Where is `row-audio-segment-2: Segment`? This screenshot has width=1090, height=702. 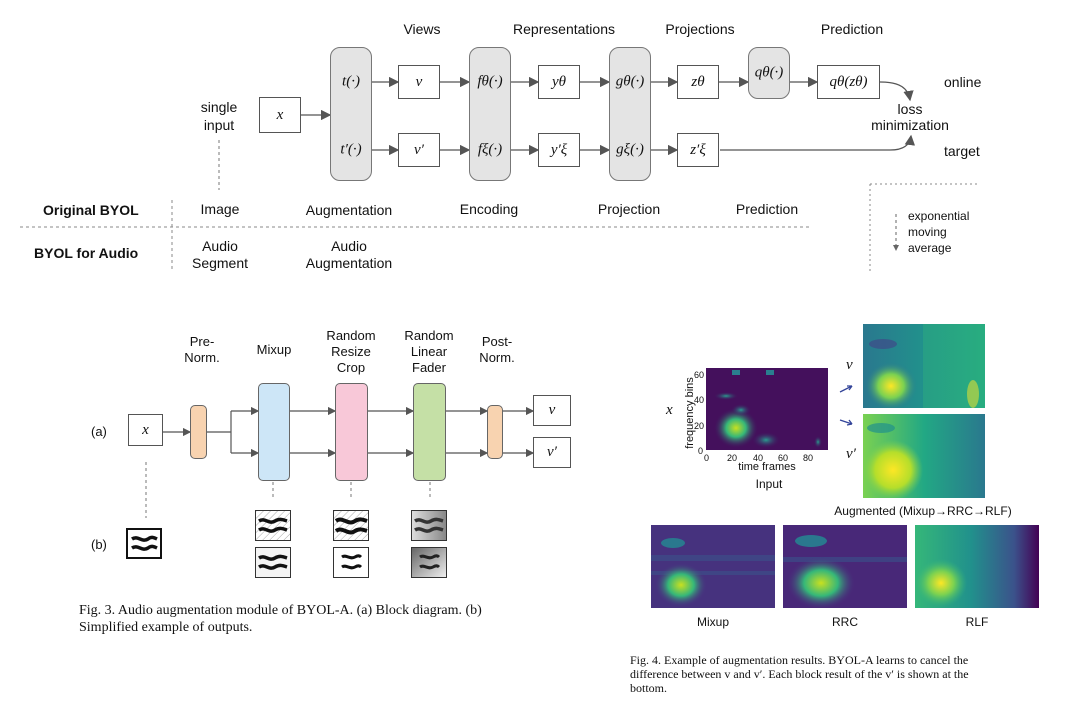 row-audio-segment-2: Segment is located at coordinates (220, 263).